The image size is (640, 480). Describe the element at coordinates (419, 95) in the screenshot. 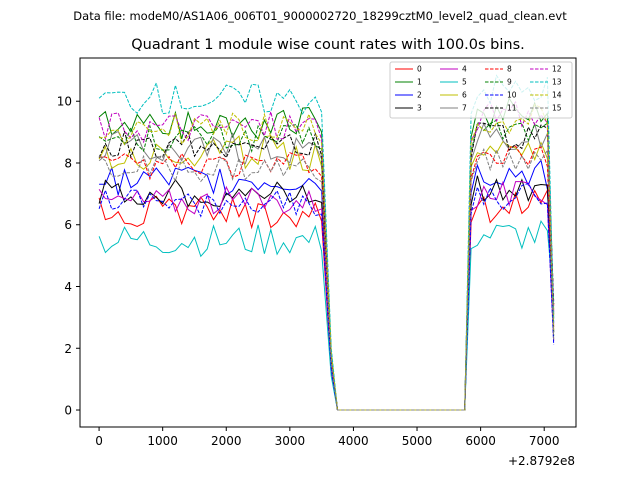

I see `legend-label-2: 2` at that location.